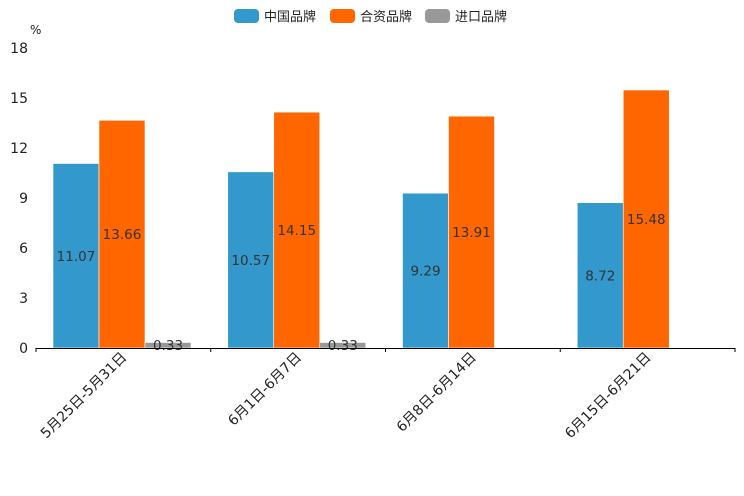  What do you see at coordinates (19, 49) in the screenshot?
I see `y-tick-label: 18` at bounding box center [19, 49].